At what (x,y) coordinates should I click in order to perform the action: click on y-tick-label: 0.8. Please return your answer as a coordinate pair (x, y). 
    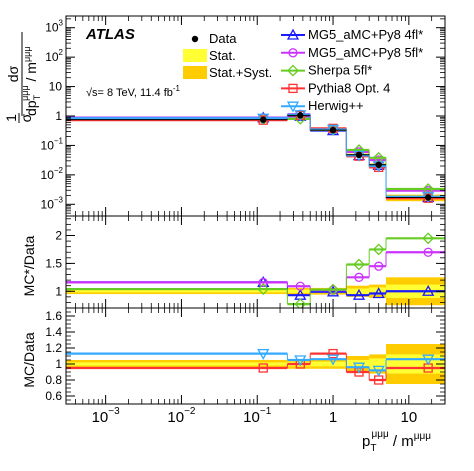
    Looking at the image, I should click on (53, 380).